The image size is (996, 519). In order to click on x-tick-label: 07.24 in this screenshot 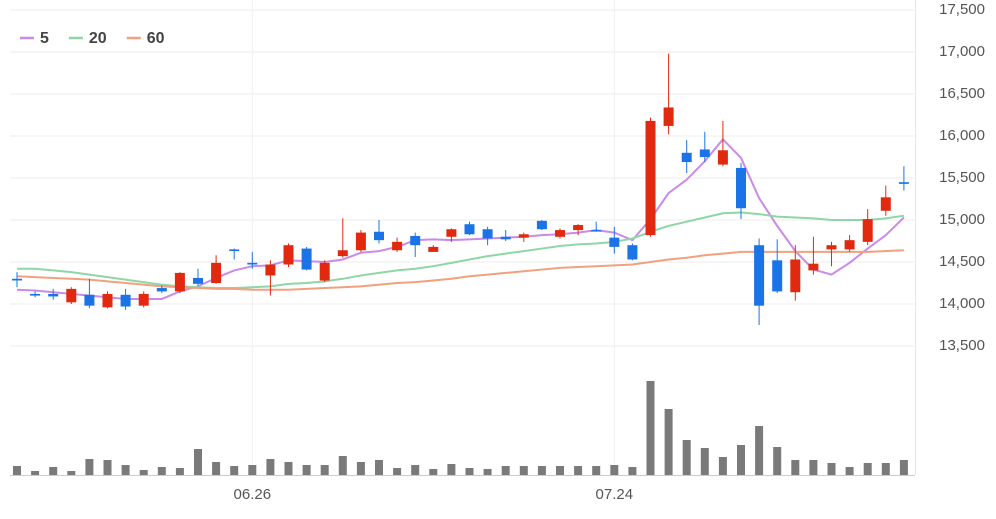, I will do `click(615, 494)`.